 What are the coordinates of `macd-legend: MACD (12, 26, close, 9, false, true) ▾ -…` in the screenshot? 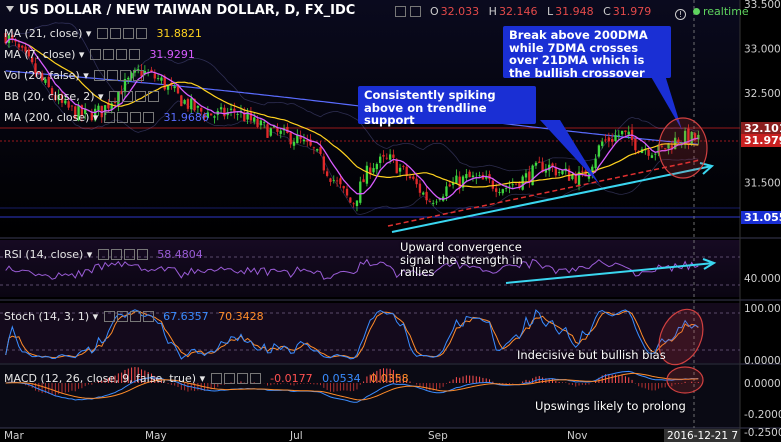 It's located at (206, 378).